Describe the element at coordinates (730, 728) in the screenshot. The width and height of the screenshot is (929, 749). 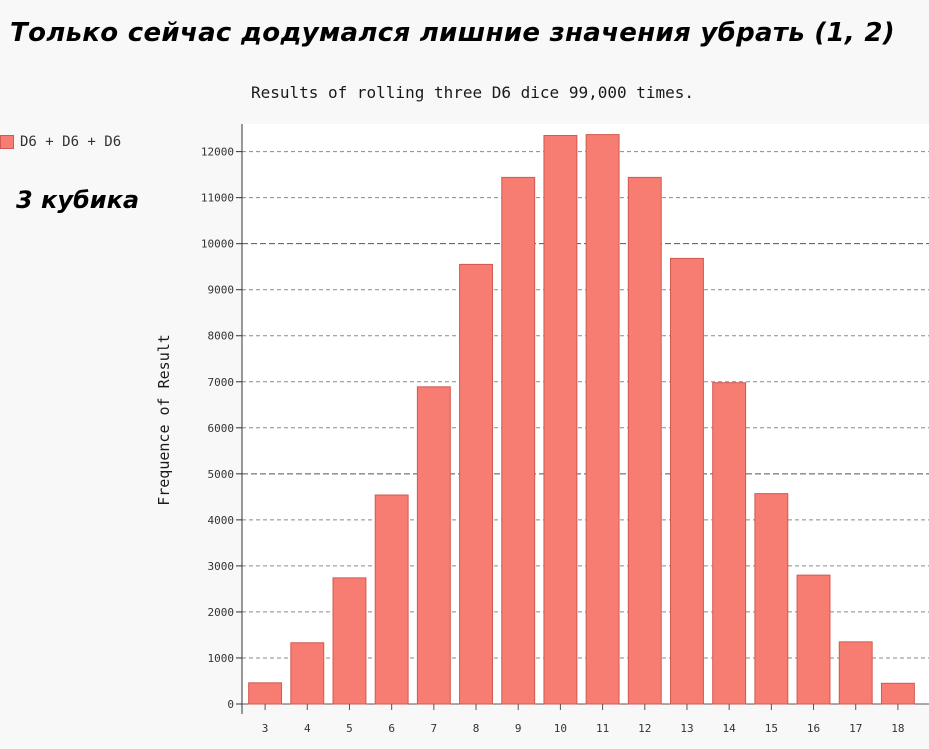
I see `x-tick-label: 14` at that location.